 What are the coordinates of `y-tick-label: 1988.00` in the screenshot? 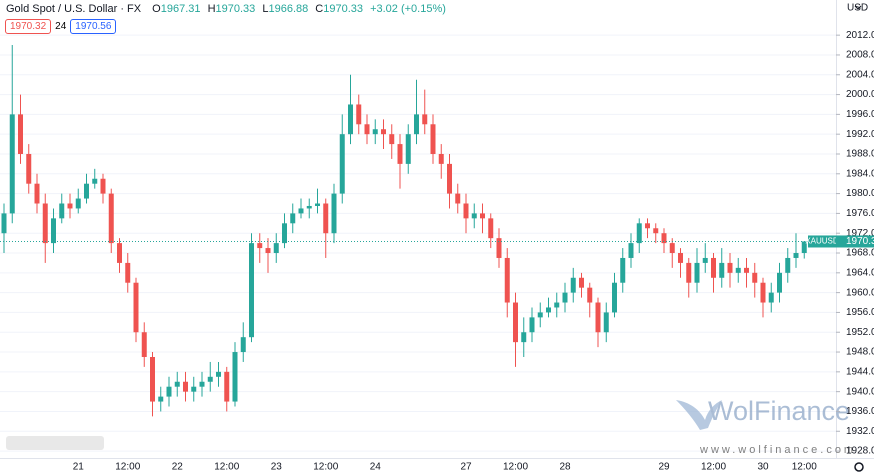 It's located at (860, 154).